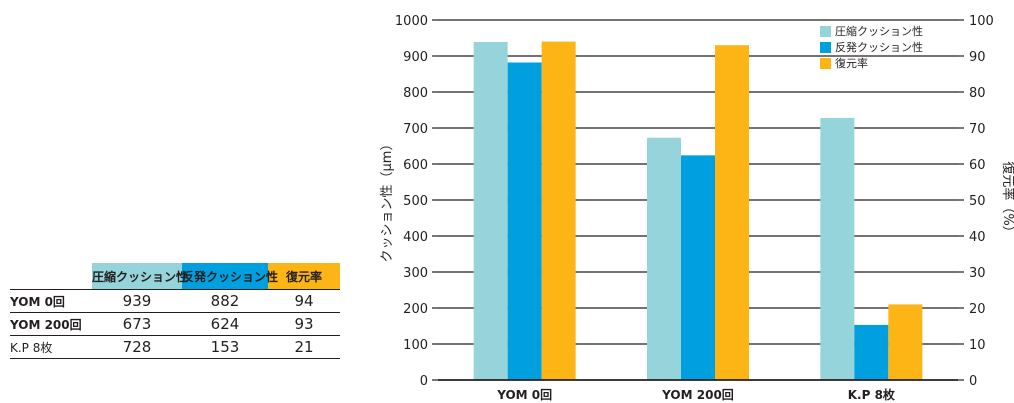  I want to click on table-row: YOM 200回 673 624 93, so click(175, 324).